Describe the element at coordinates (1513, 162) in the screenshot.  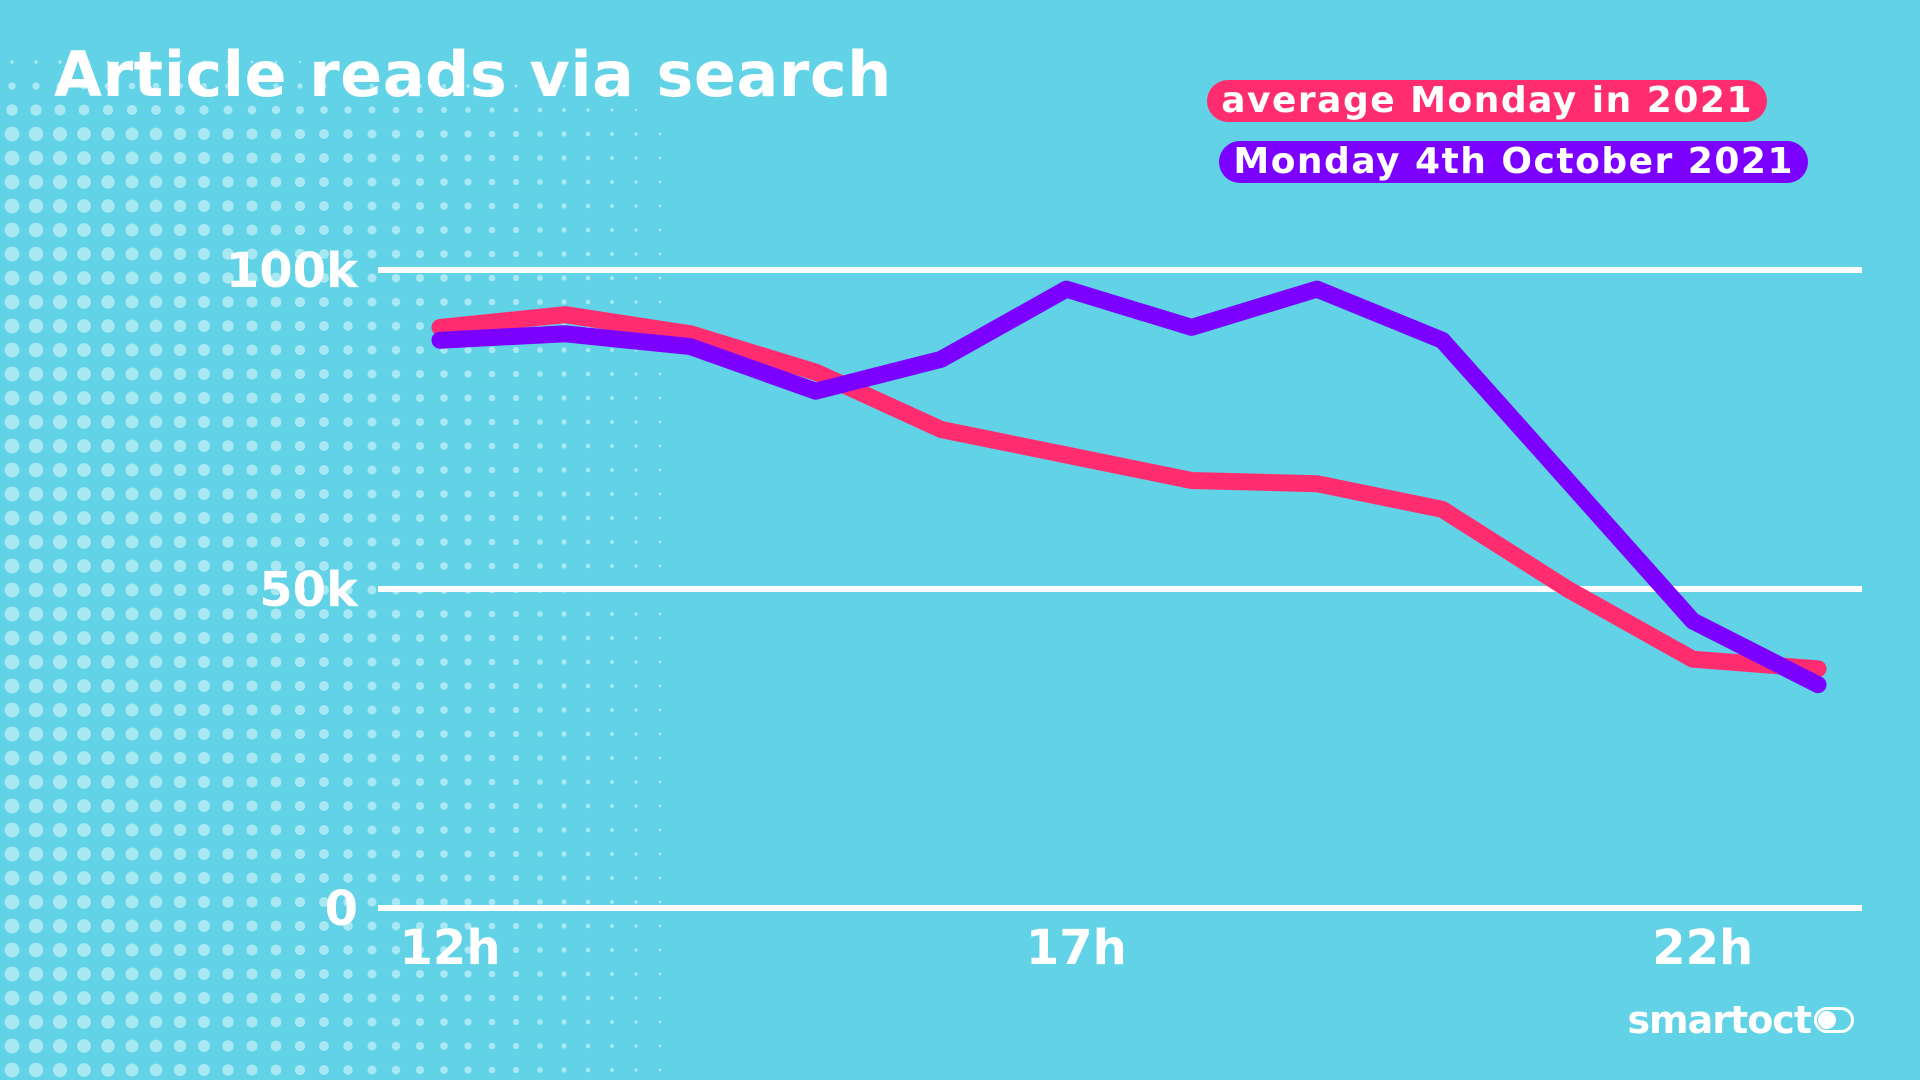
I see `legend-entry-monday-4th-october: Monday 4th October 2021` at that location.